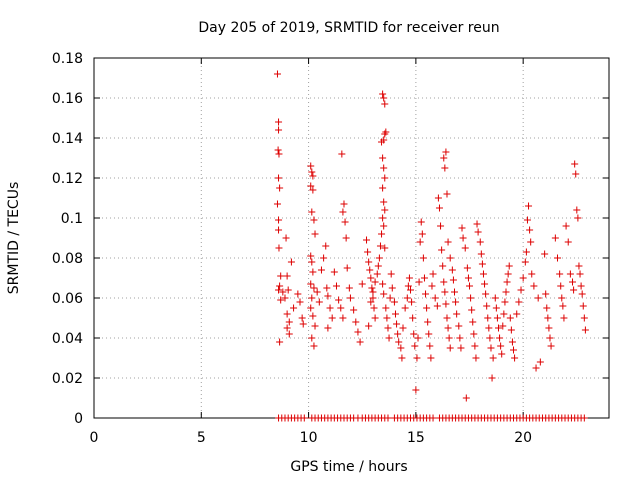  I want to click on x-tick-label: 10, so click(309, 438).